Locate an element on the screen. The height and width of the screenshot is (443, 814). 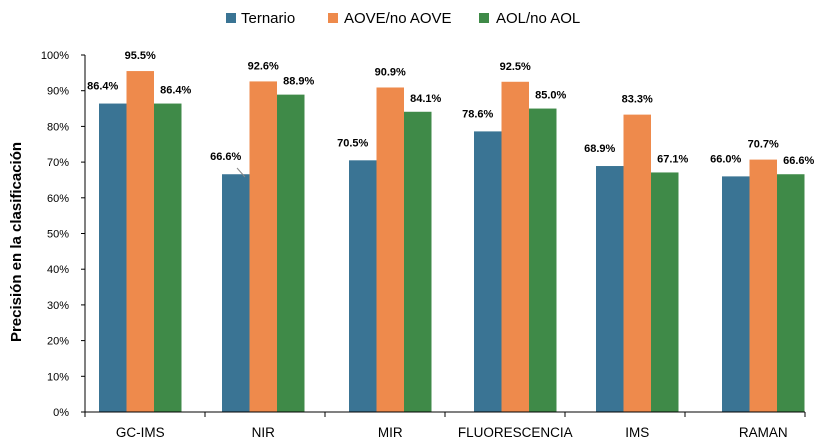
x-tick-label: IMS is located at coordinates (637, 432).